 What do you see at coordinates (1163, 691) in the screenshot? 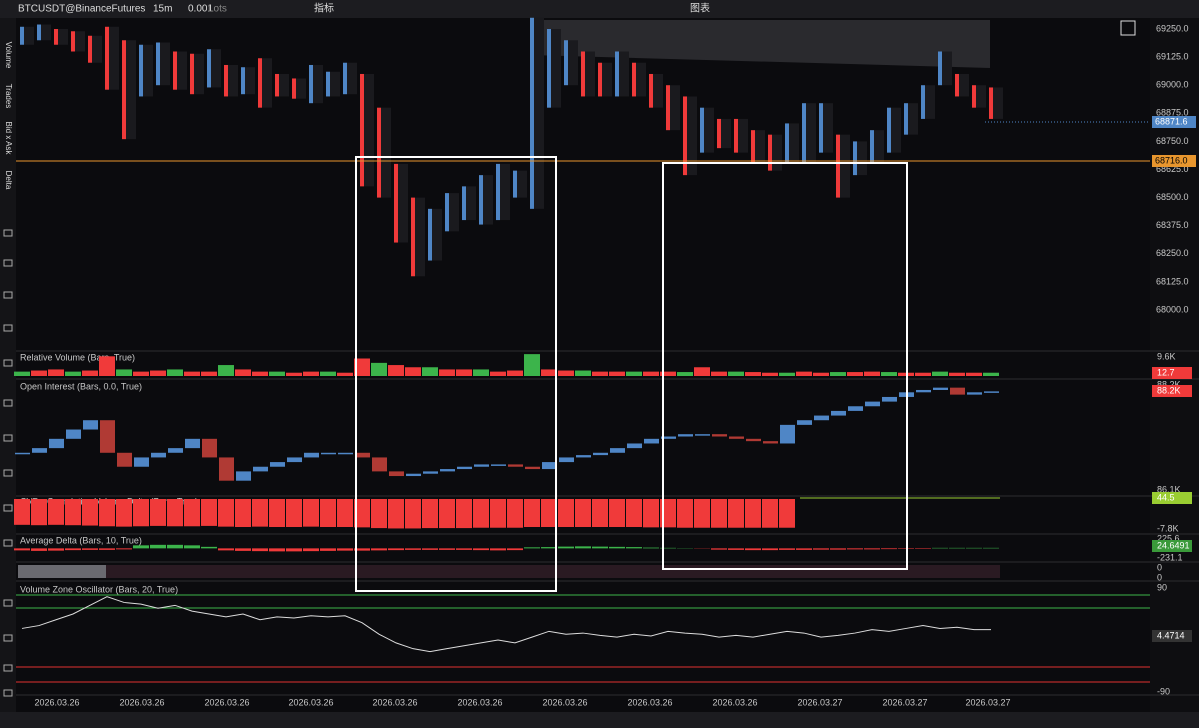
I see `axis-label: -90` at bounding box center [1163, 691].